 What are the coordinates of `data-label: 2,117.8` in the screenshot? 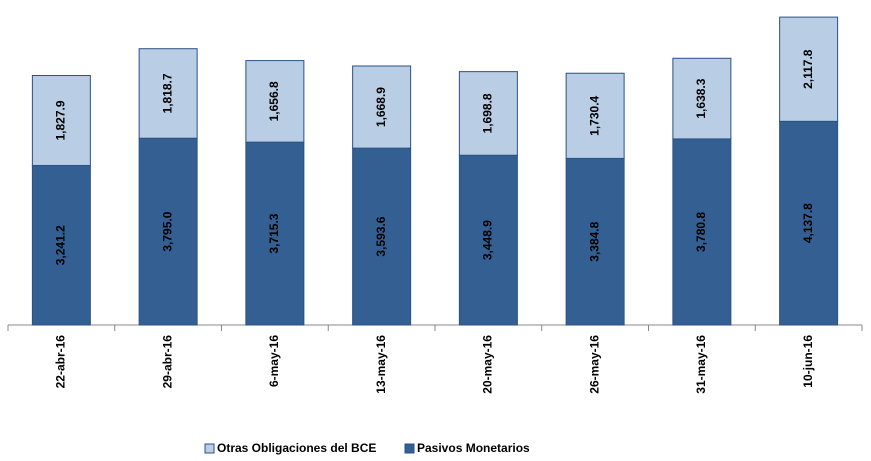 It's located at (808, 69).